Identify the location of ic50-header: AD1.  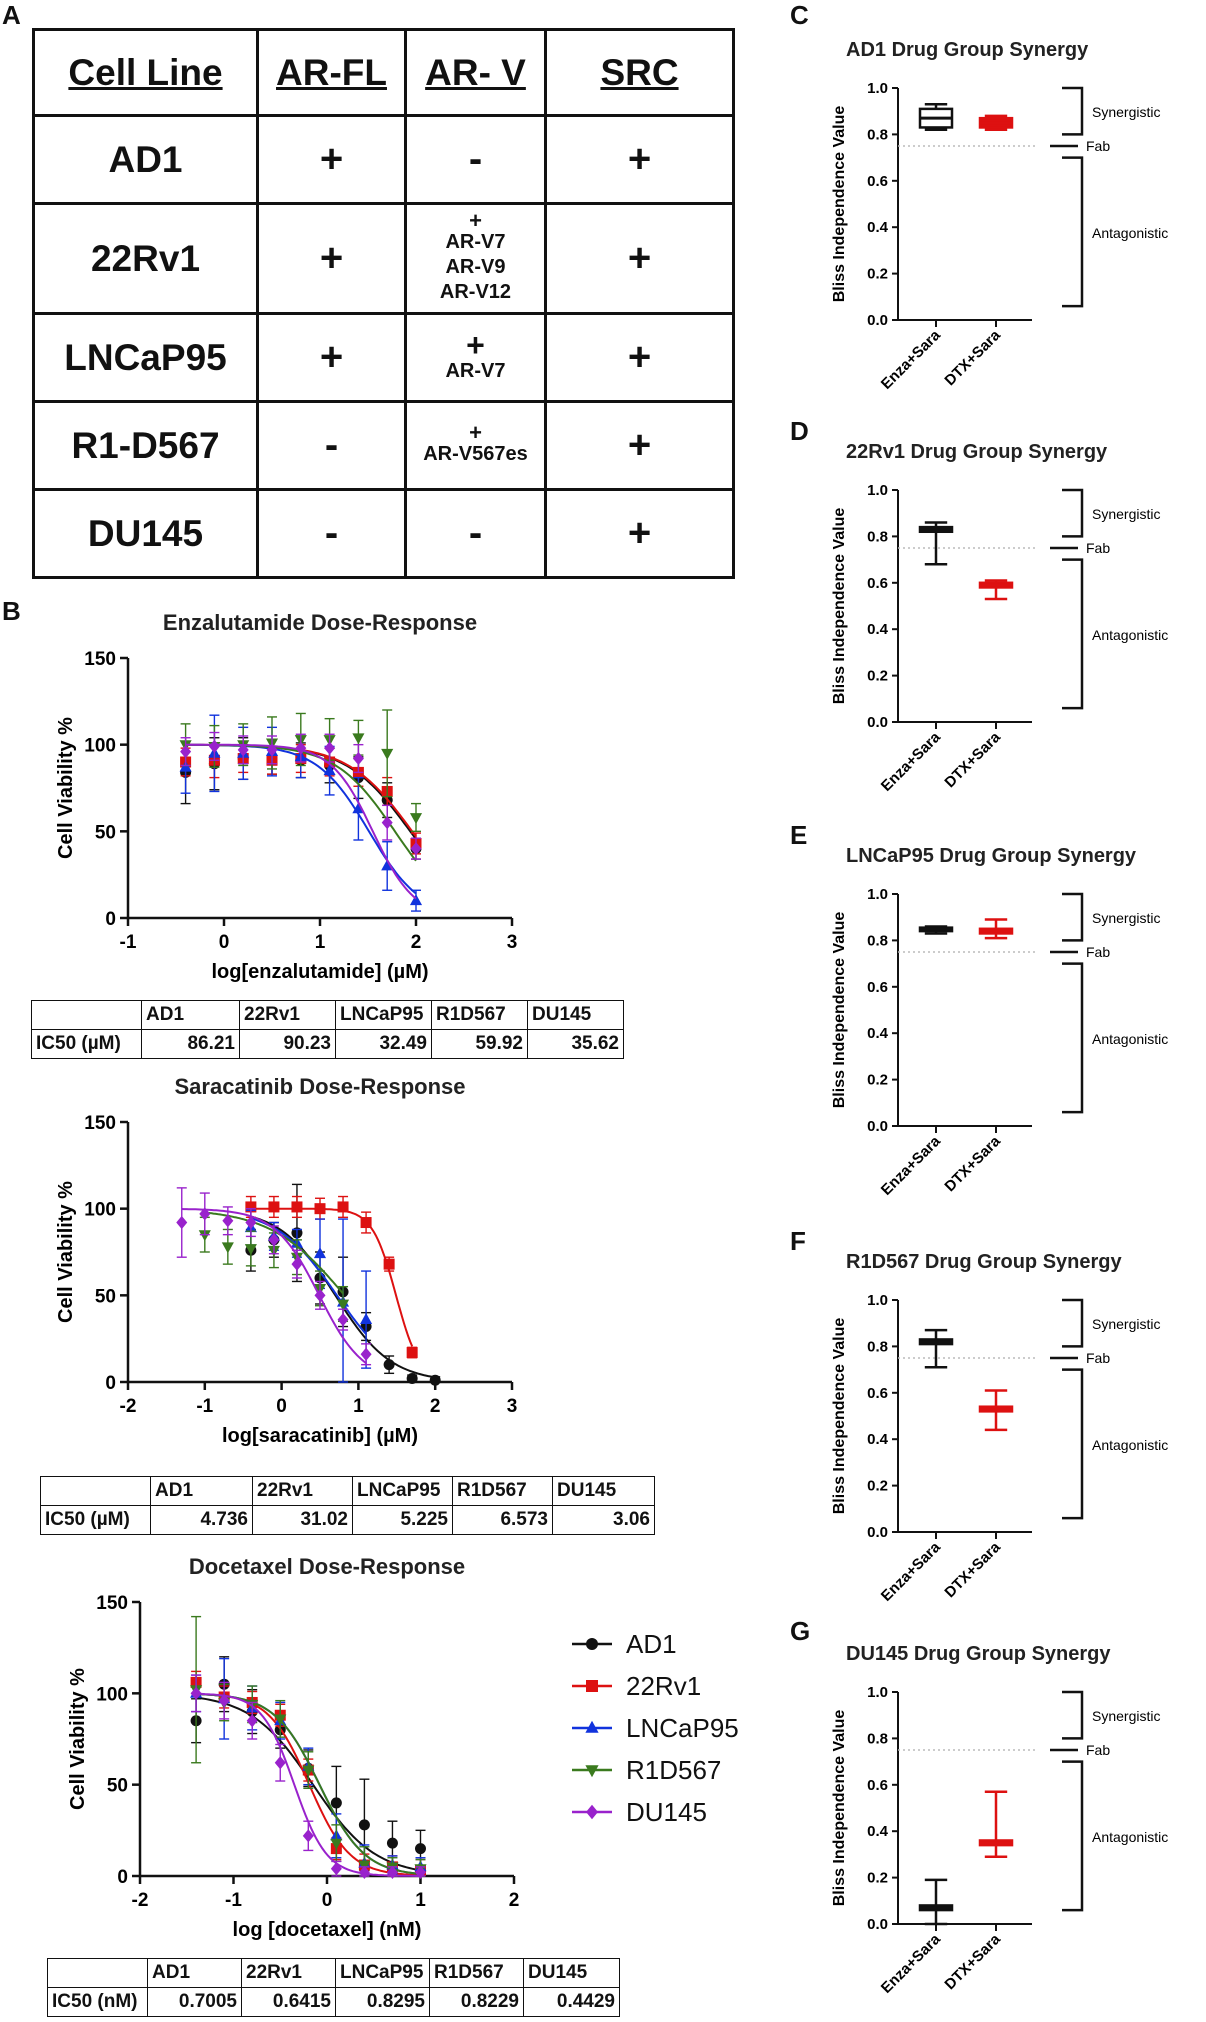
(190, 1015).